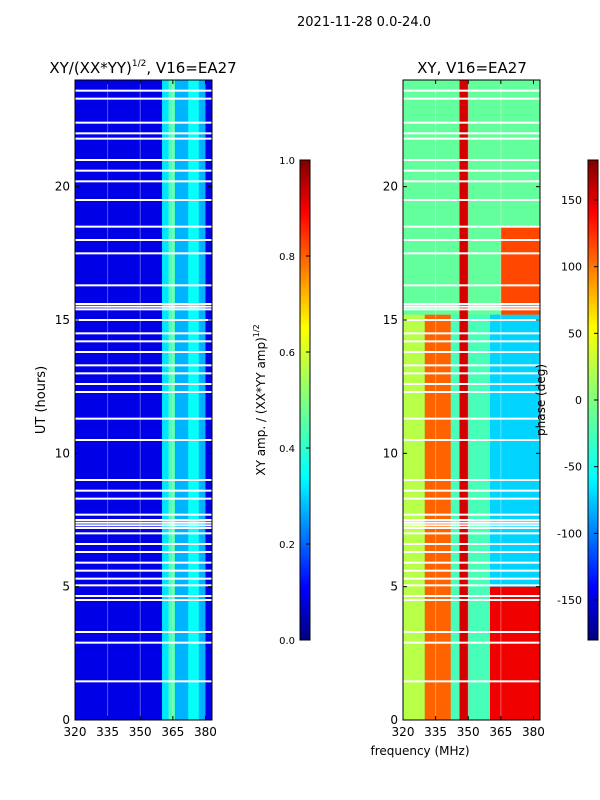  Describe the element at coordinates (41, 400) in the screenshot. I see `left-y-axis-label: UT (hours)` at that location.